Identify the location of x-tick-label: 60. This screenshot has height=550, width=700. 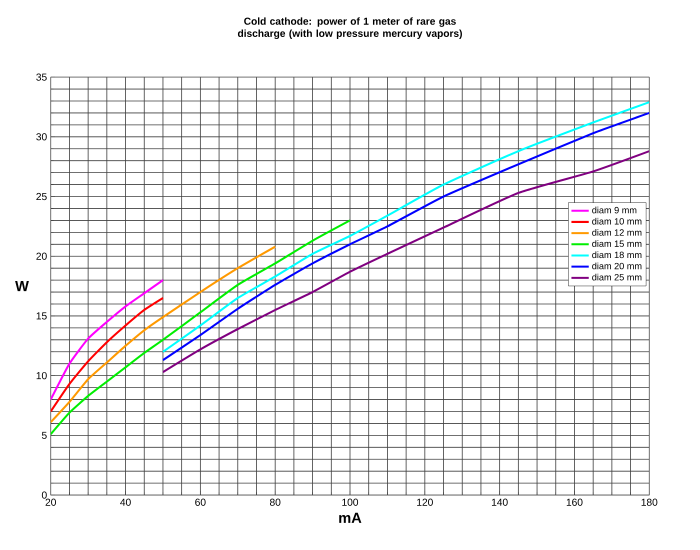
(200, 502).